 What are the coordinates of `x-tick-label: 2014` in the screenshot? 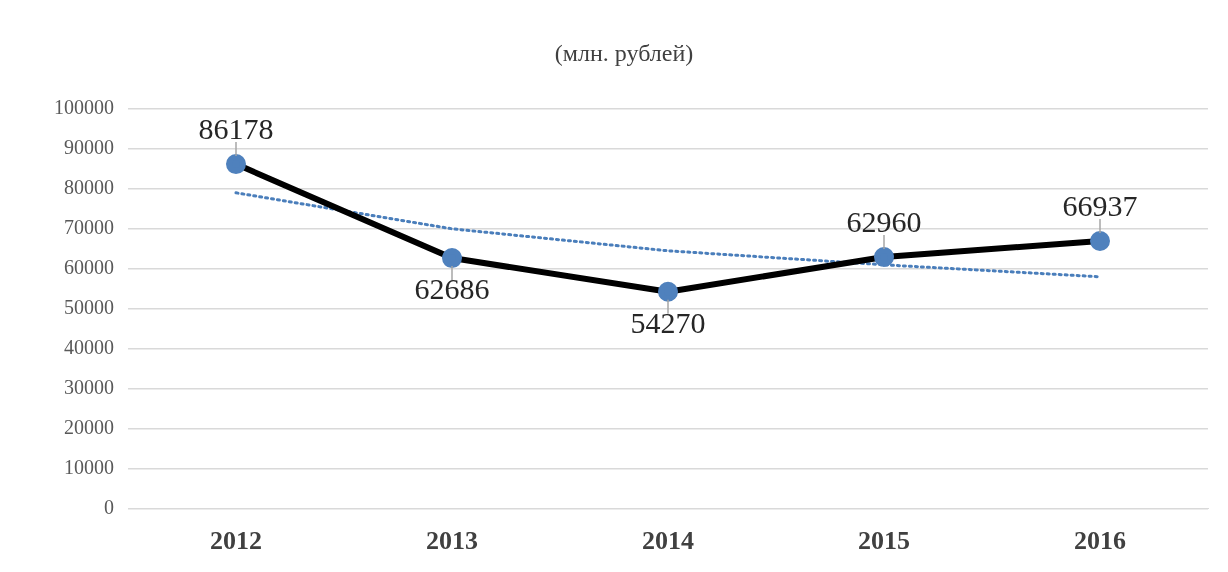 It's located at (668, 541).